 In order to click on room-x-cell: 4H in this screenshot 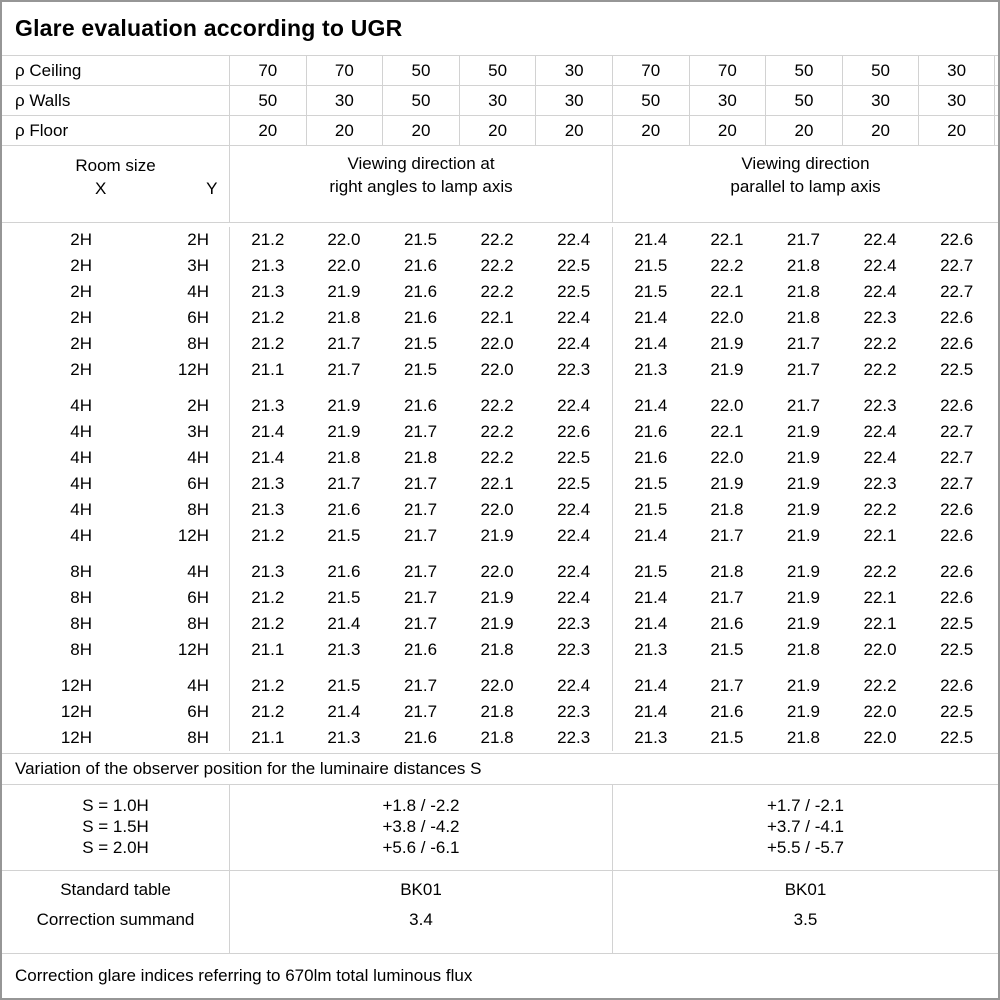, I will do `click(81, 431)`.